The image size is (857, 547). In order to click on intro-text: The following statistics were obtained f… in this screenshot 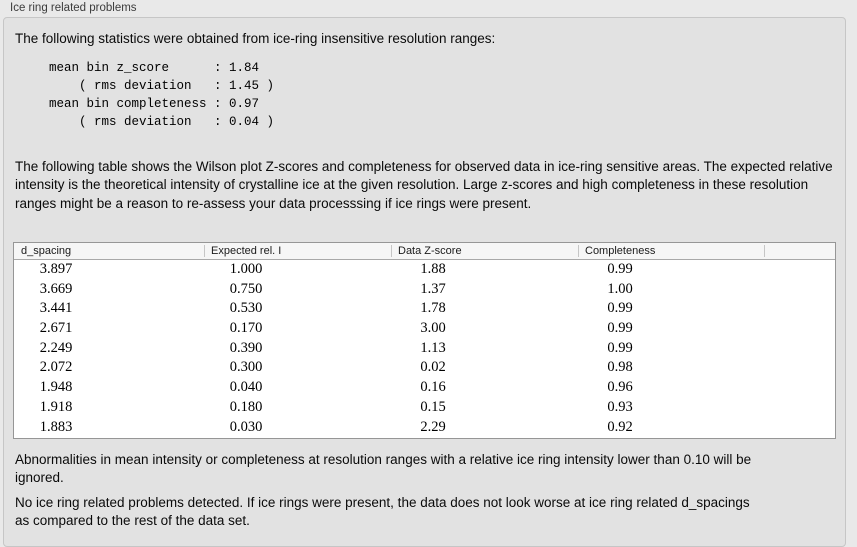, I will do `click(255, 38)`.